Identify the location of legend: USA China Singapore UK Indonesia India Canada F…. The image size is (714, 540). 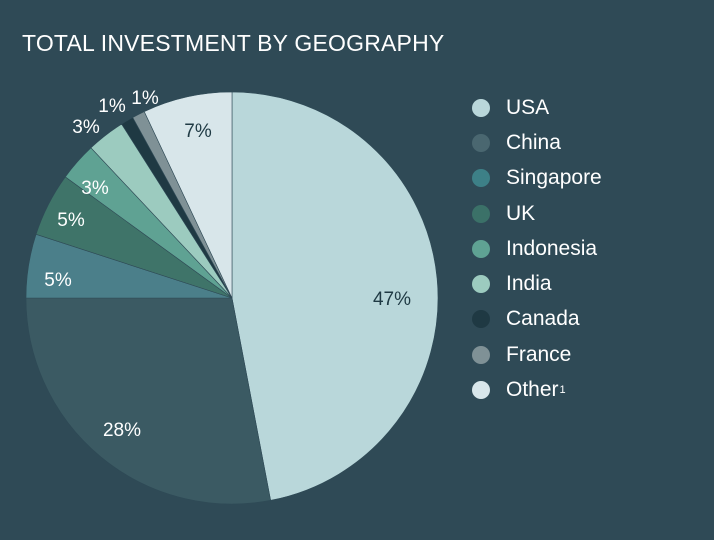
(537, 249).